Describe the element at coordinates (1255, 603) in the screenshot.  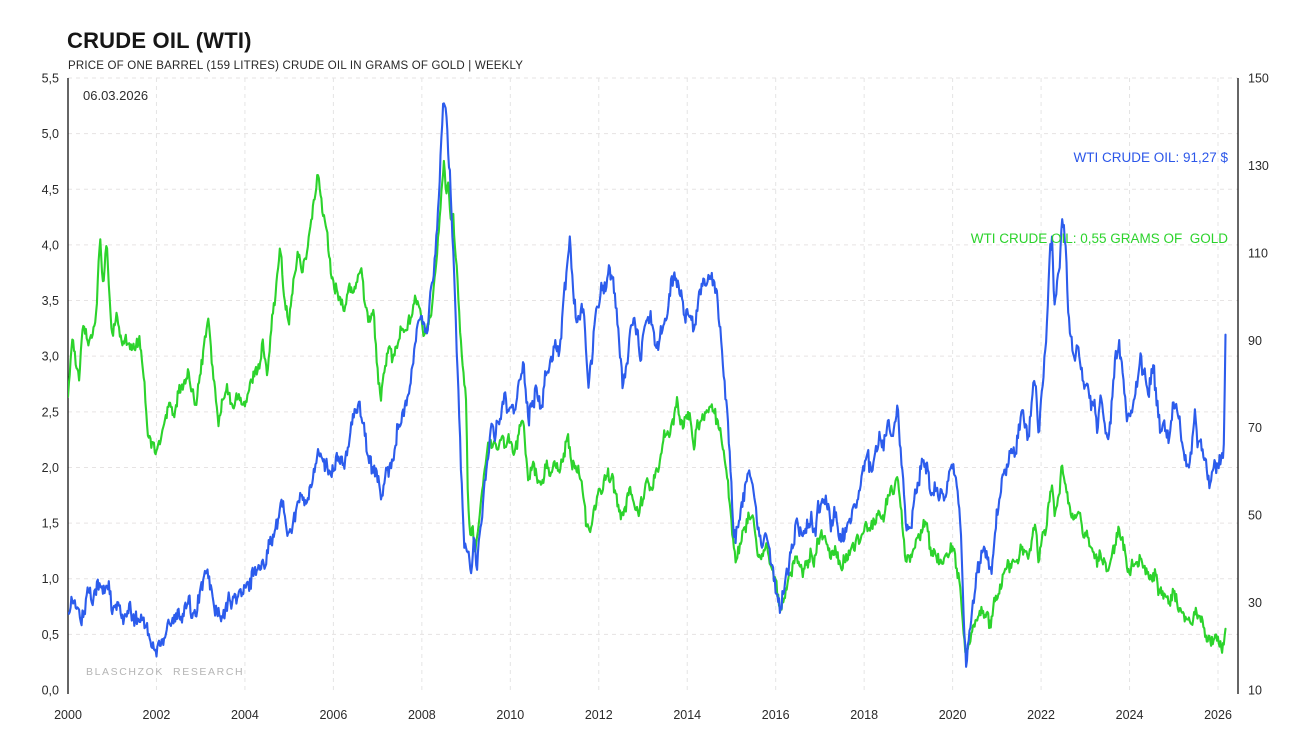
I see `right-axis-tick-label: 30` at that location.